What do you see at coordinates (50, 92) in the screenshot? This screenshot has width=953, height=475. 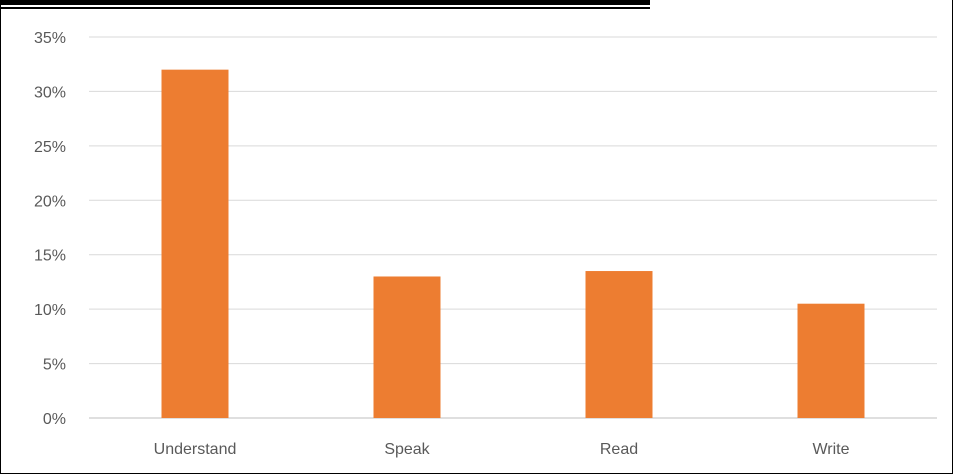 I see `y-tick-label: 30%` at bounding box center [50, 92].